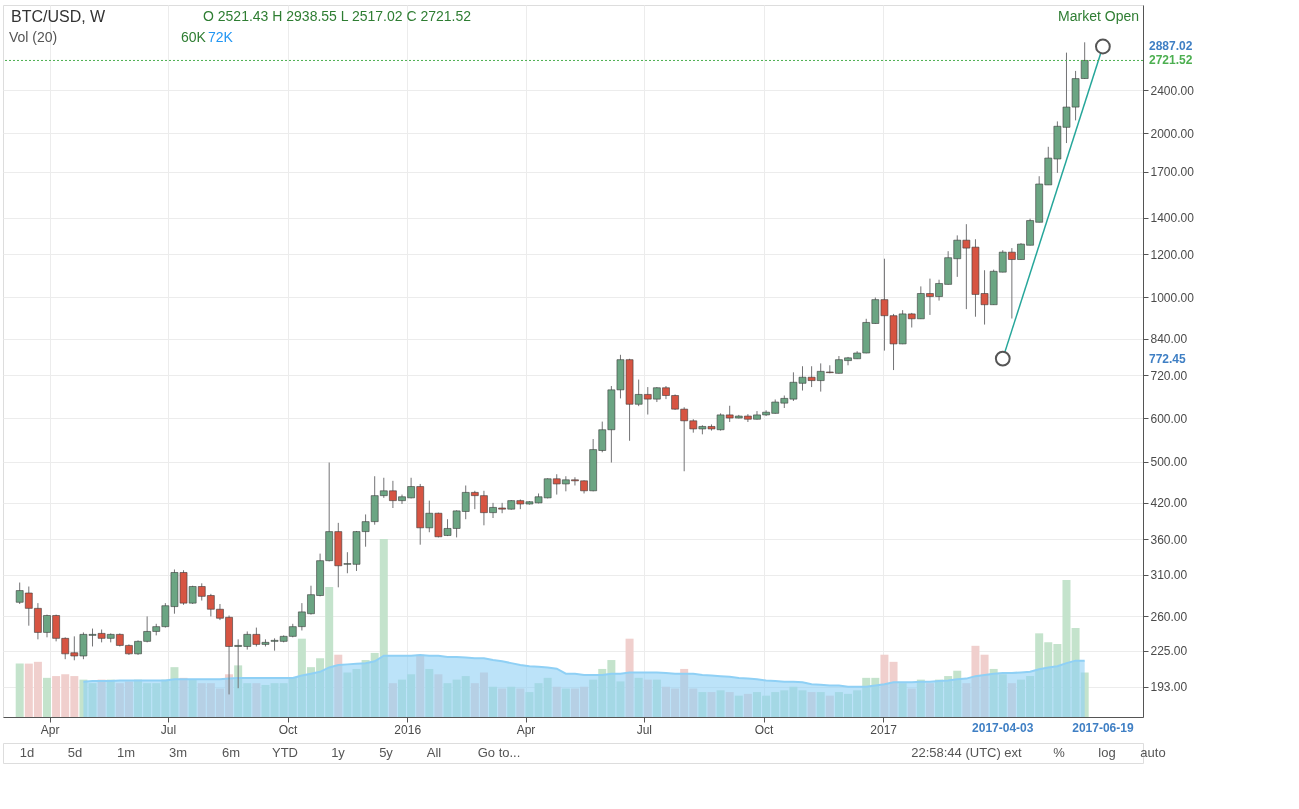  Describe the element at coordinates (1098, 16) in the screenshot. I see `annotation: Market Open` at that location.